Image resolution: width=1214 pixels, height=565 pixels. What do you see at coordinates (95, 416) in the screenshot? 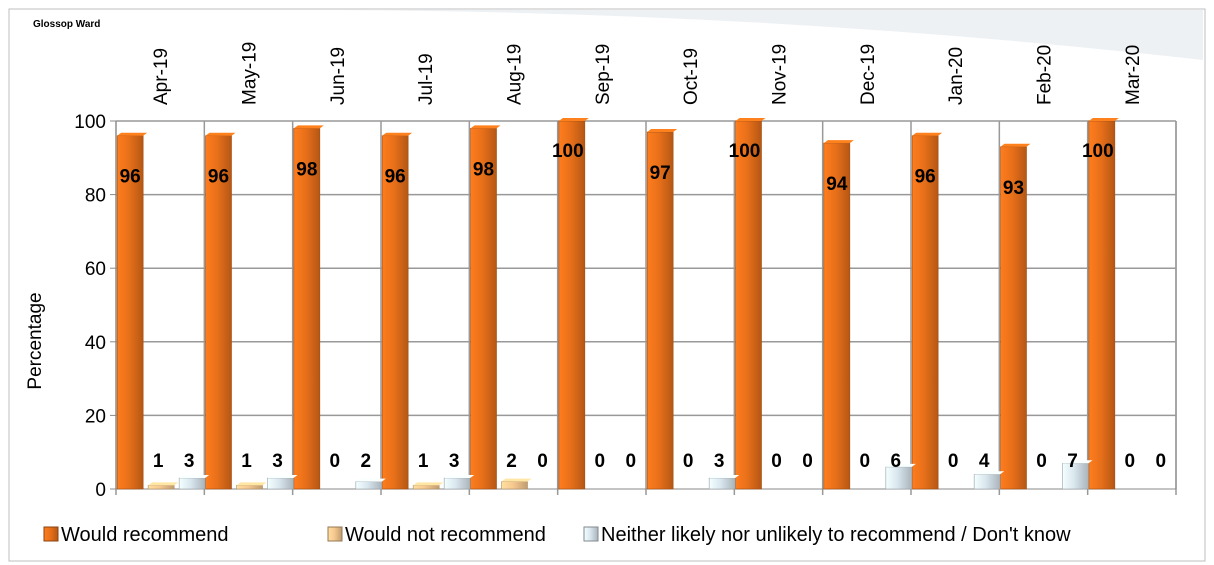
I see `y-tick-label: 20` at bounding box center [95, 416].